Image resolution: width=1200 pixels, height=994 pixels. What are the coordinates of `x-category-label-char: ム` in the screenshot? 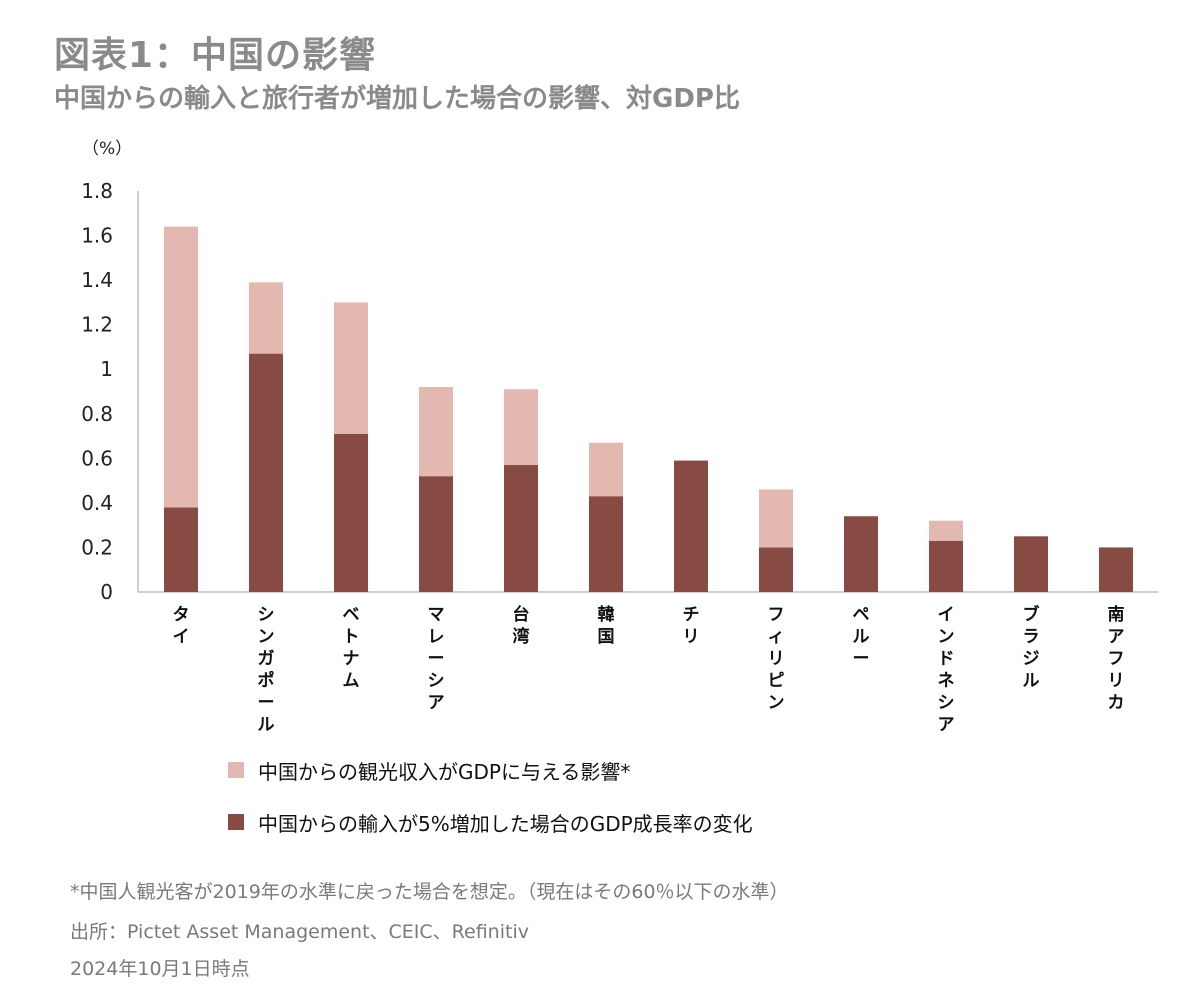 It's located at (351, 681).